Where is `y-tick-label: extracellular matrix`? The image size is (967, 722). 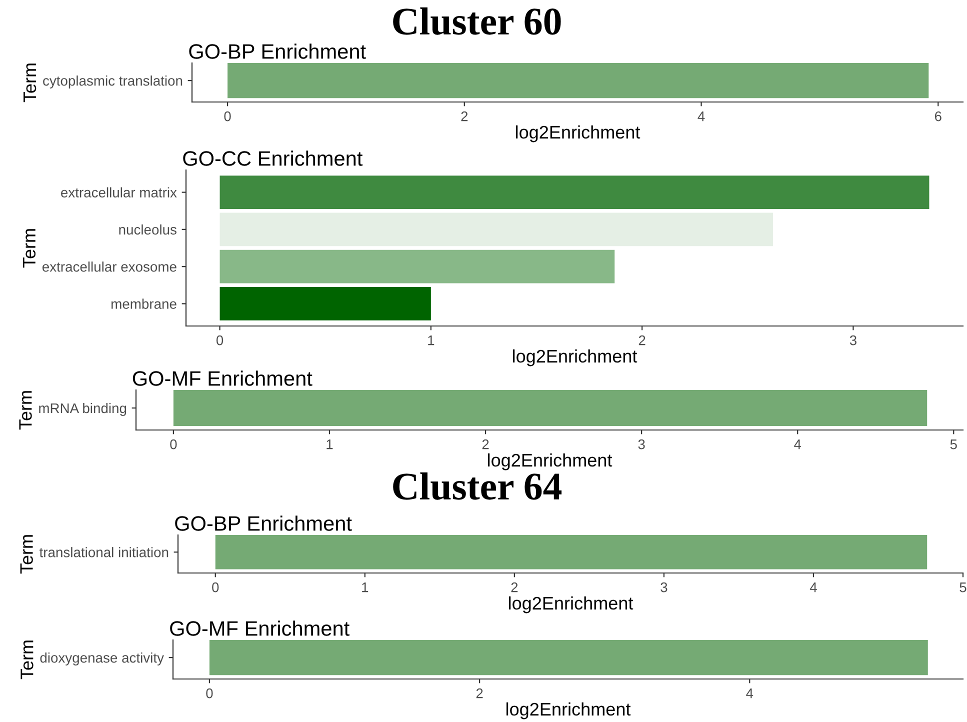
y-tick-label: extracellular matrix is located at coordinates (119, 192).